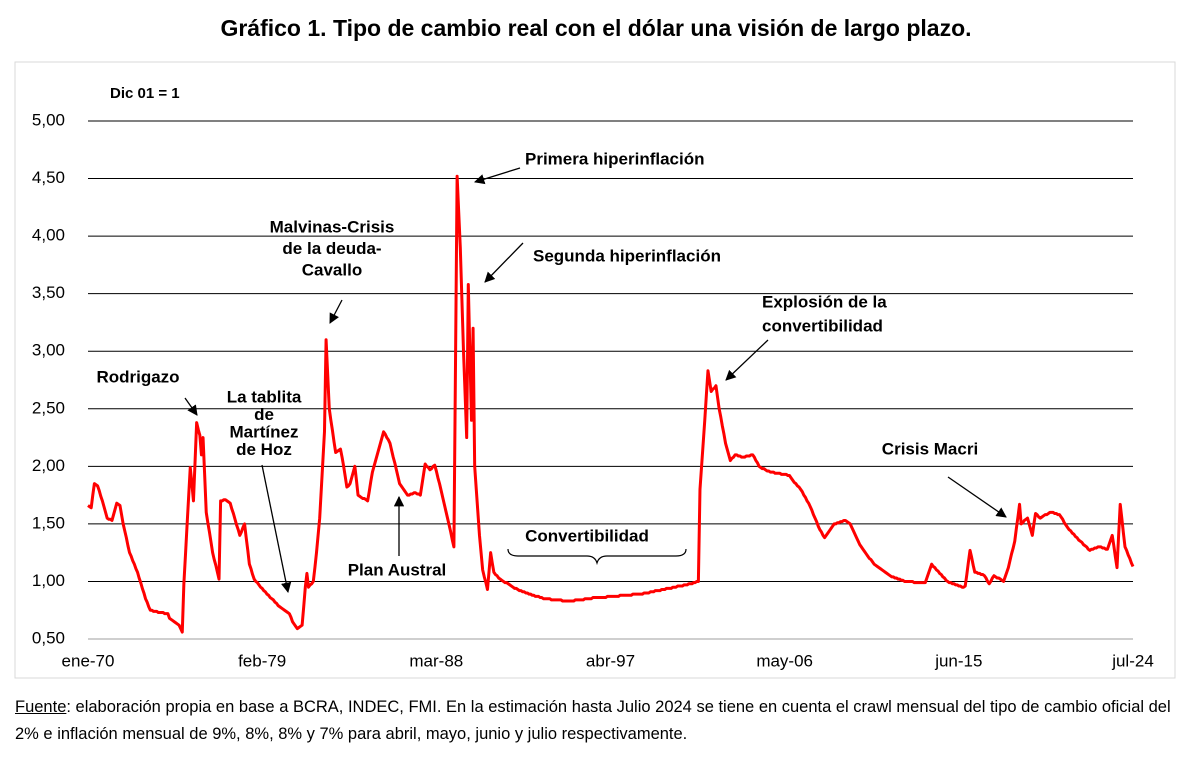  What do you see at coordinates (48, 407) in the screenshot?
I see `y-tick-label: 2,50` at bounding box center [48, 407].